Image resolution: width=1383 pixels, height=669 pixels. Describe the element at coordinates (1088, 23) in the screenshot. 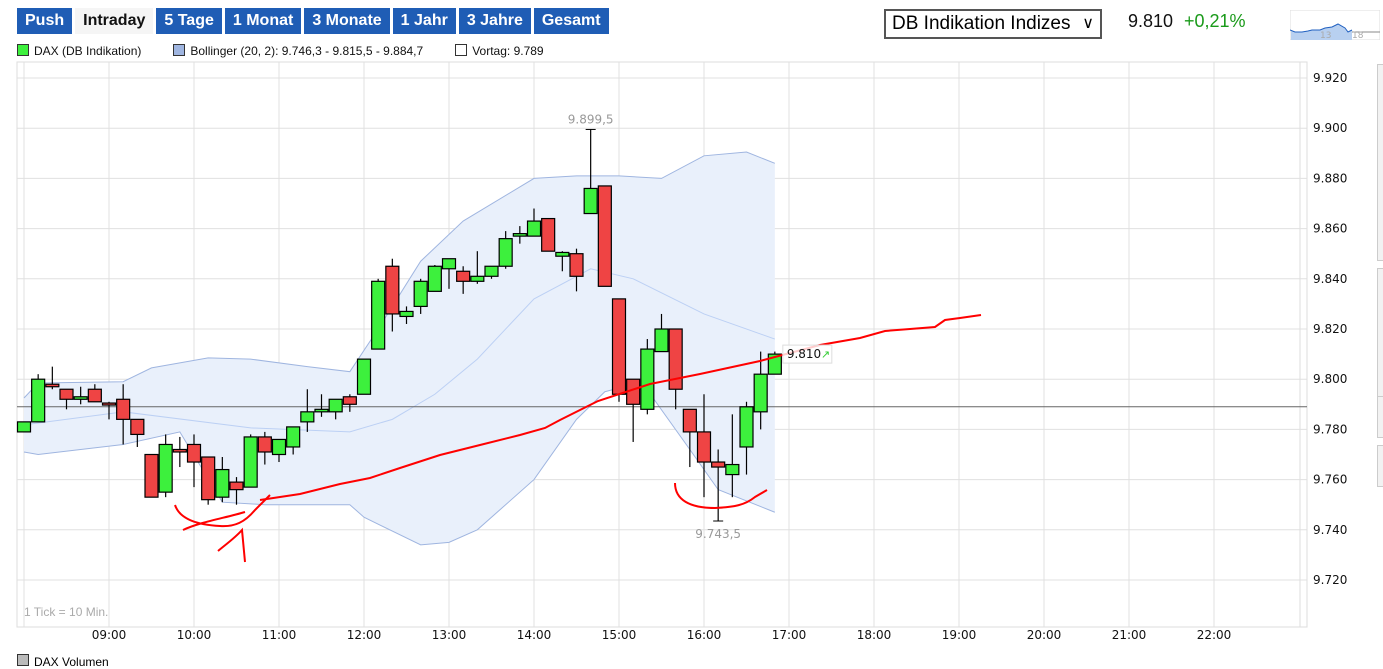

I see `chevron-down-icon: ∨` at that location.